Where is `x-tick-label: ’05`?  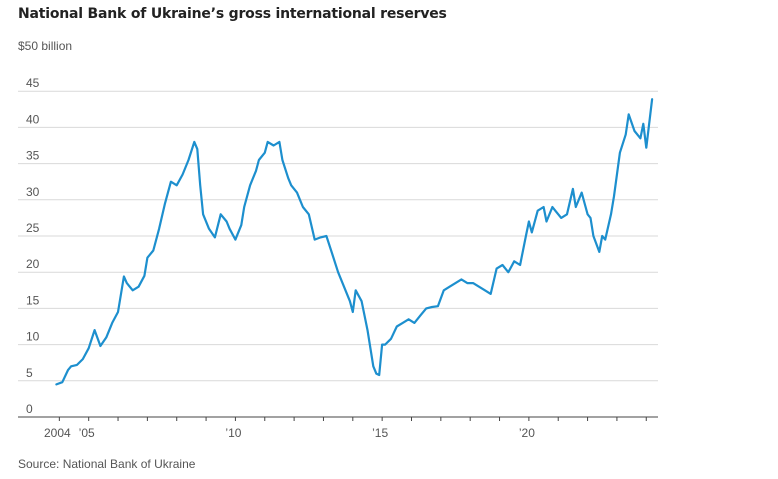
x-tick-label: ’05 is located at coordinates (87, 433).